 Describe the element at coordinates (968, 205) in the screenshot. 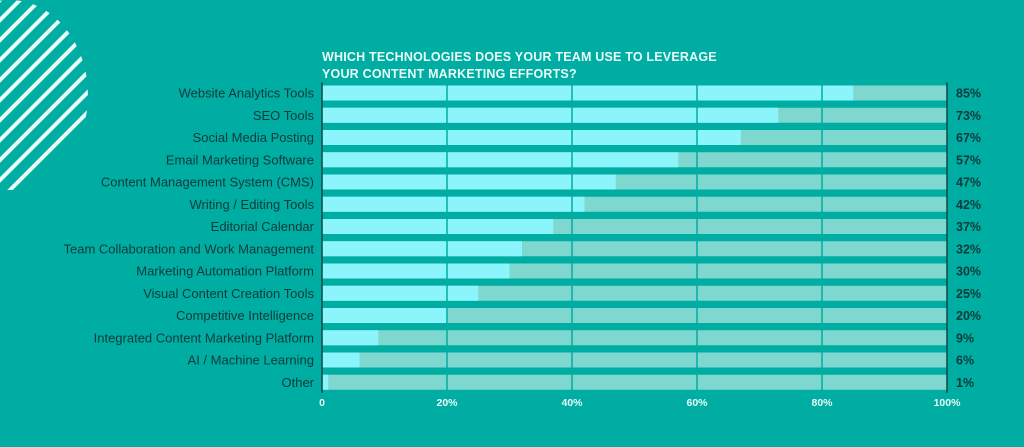

I see `value-label: 42%` at that location.